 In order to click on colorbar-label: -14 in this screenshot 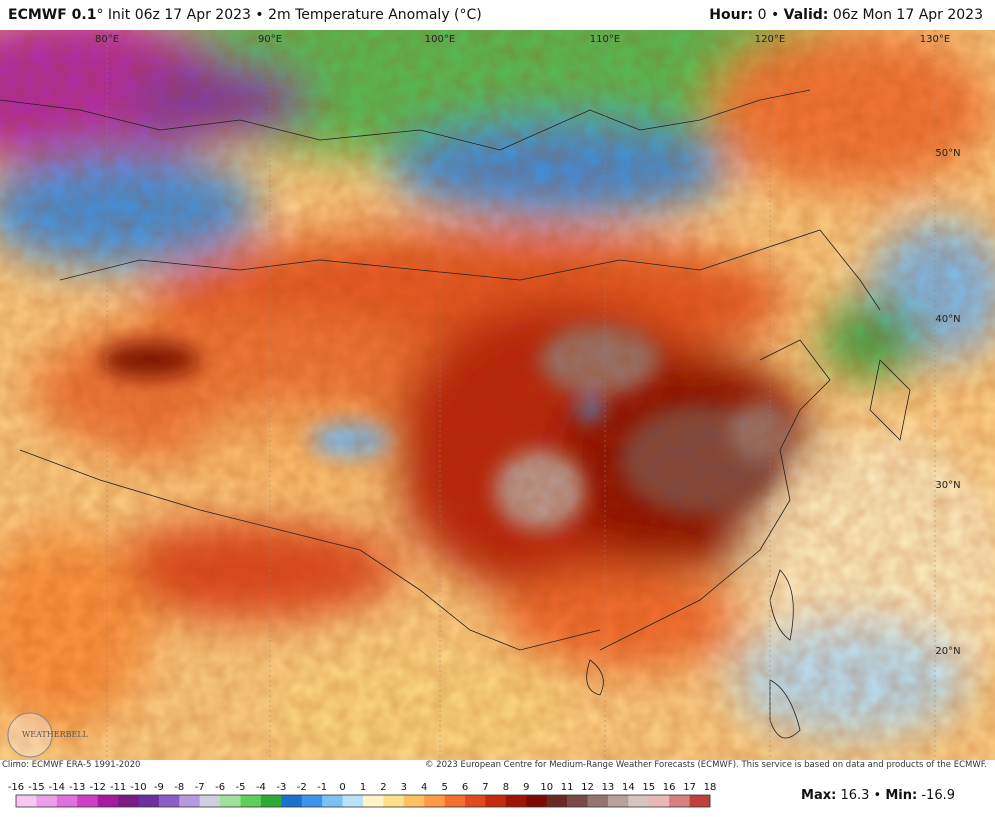, I will do `click(57, 787)`.